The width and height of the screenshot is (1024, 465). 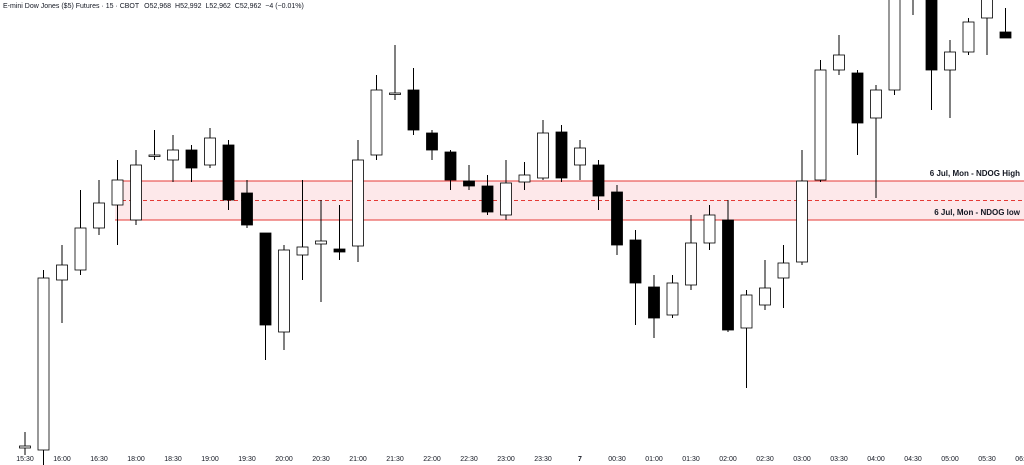 I want to click on x-tick-label: 04:30, so click(x=913, y=459).